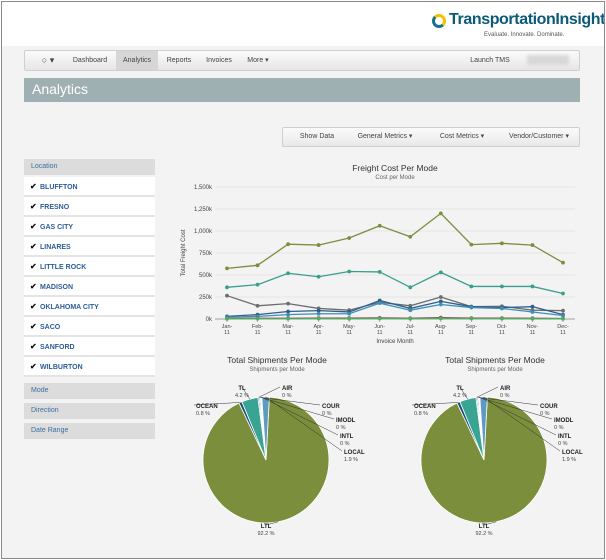  I want to click on pie-label: LOCAL, so click(572, 453).